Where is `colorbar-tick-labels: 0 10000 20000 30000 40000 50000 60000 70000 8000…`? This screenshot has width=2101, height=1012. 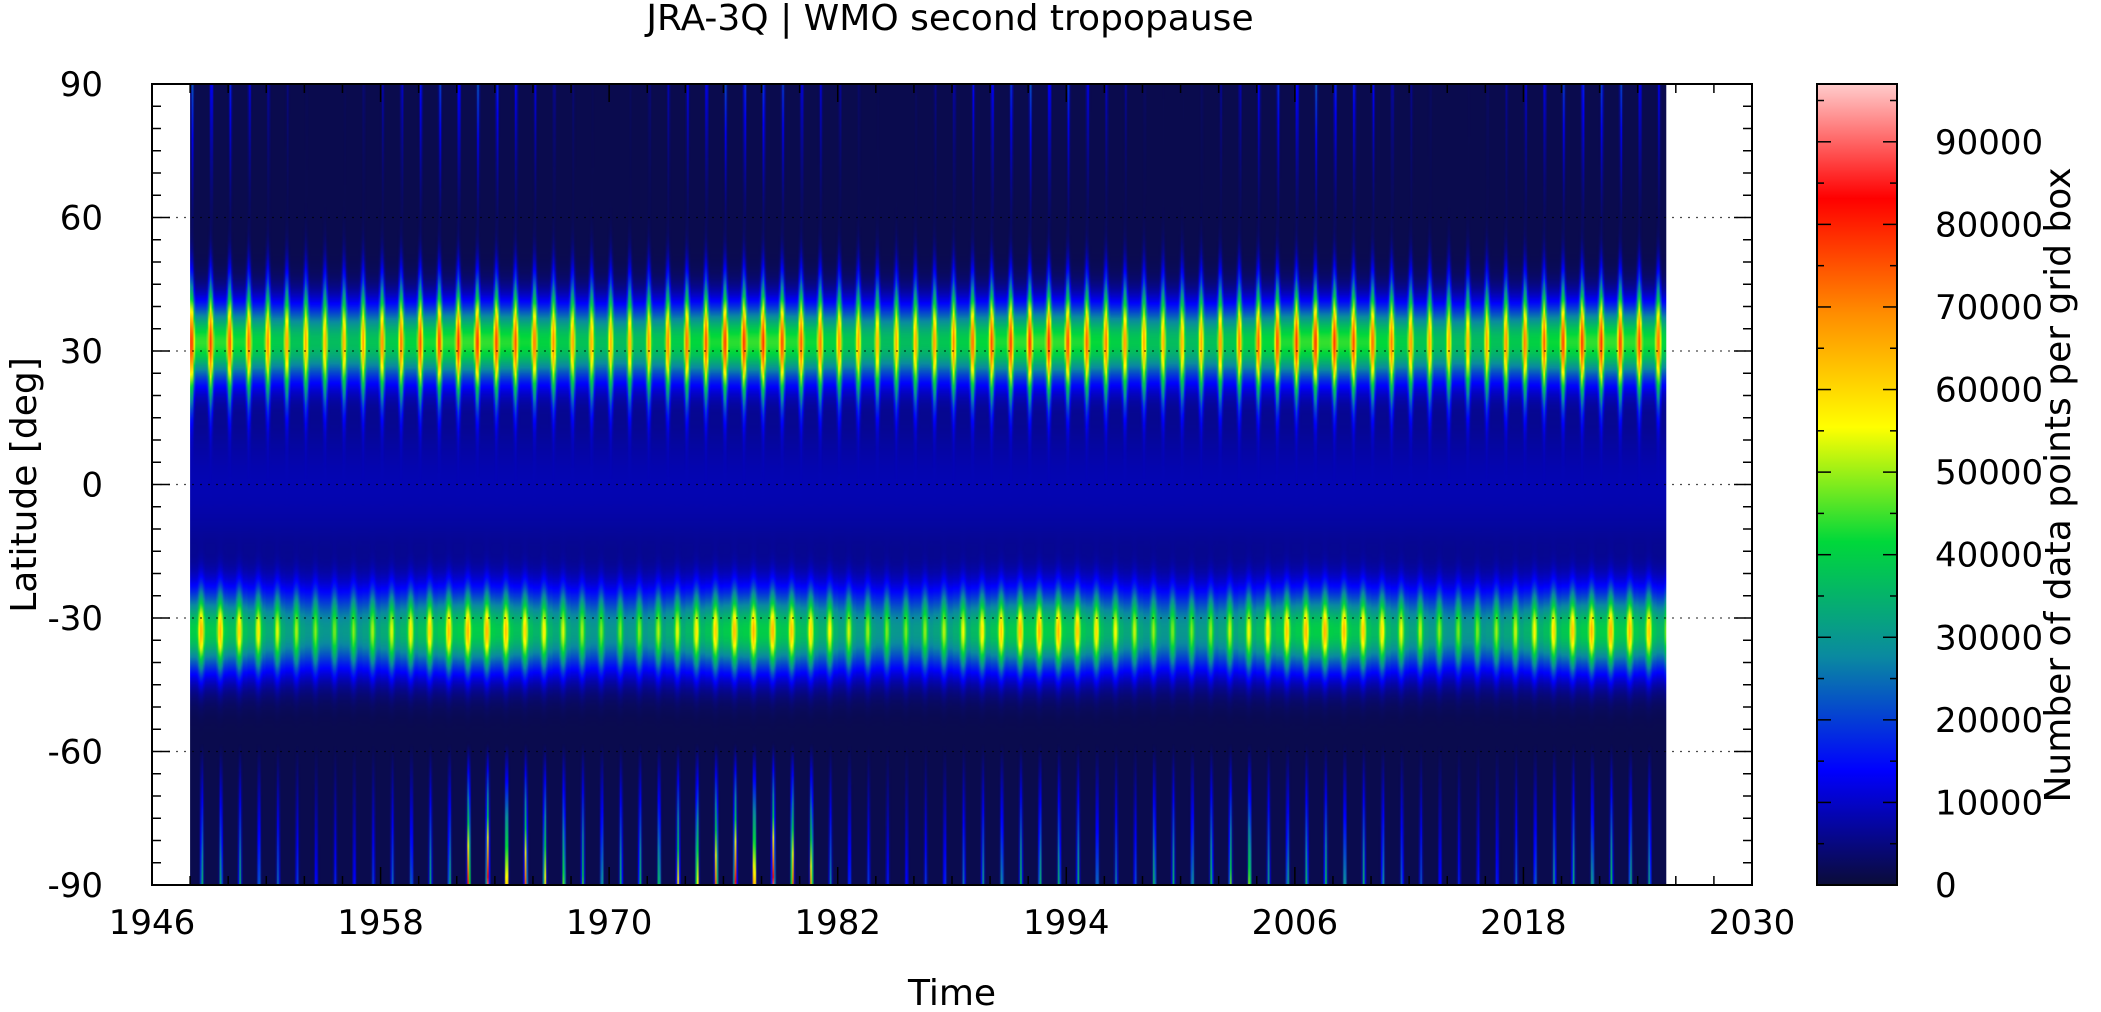
colorbar-tick-labels: 0 10000 20000 30000 40000 50000 60000 70000 8000… is located at coordinates (1989, 514).